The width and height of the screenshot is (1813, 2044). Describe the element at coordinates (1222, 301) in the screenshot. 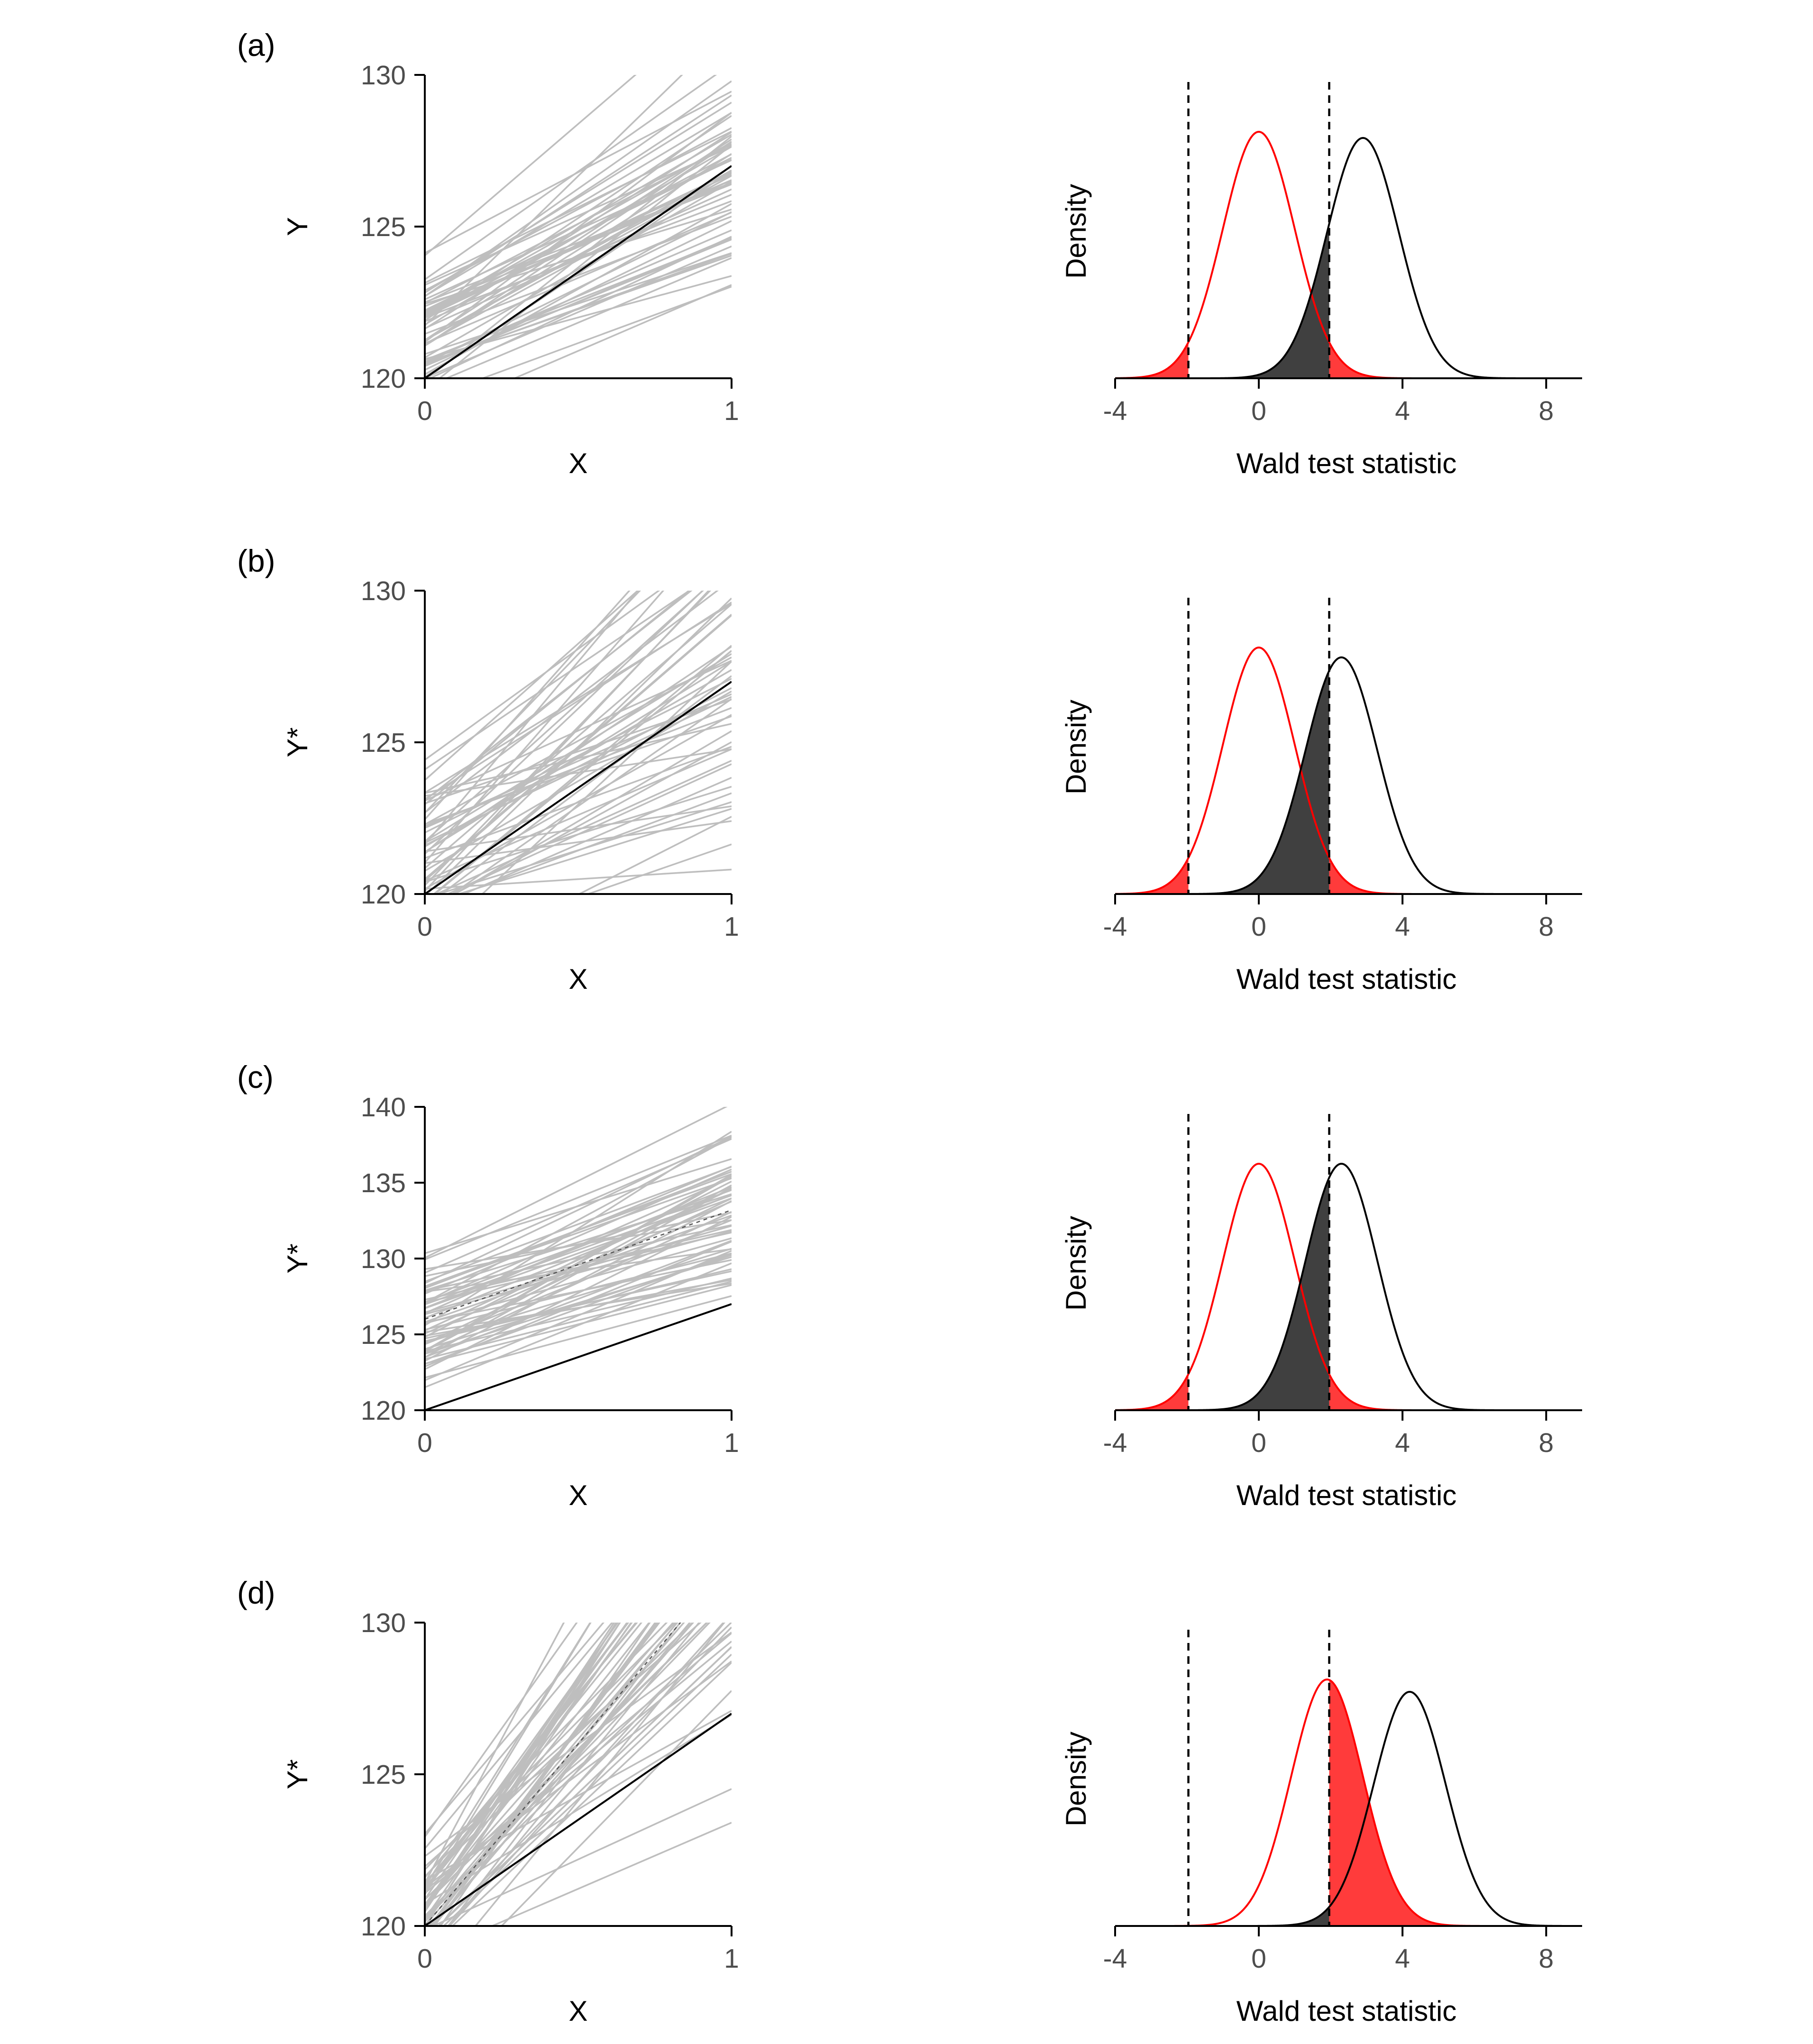

I see `alternative-shaded-area` at that location.